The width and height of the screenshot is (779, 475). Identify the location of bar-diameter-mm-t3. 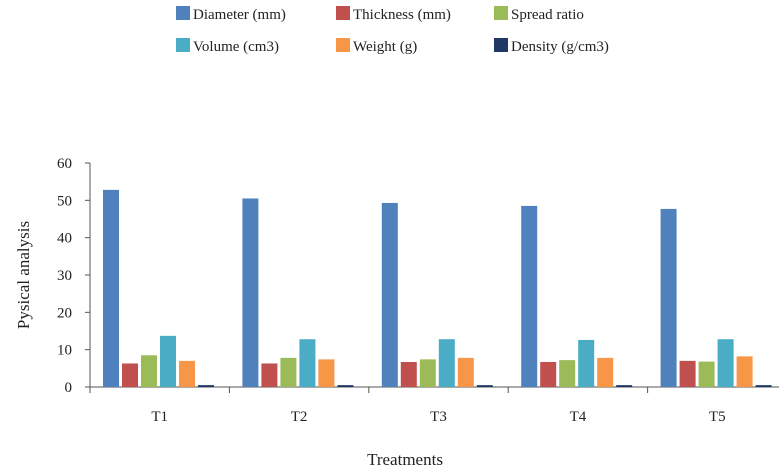
(389, 294).